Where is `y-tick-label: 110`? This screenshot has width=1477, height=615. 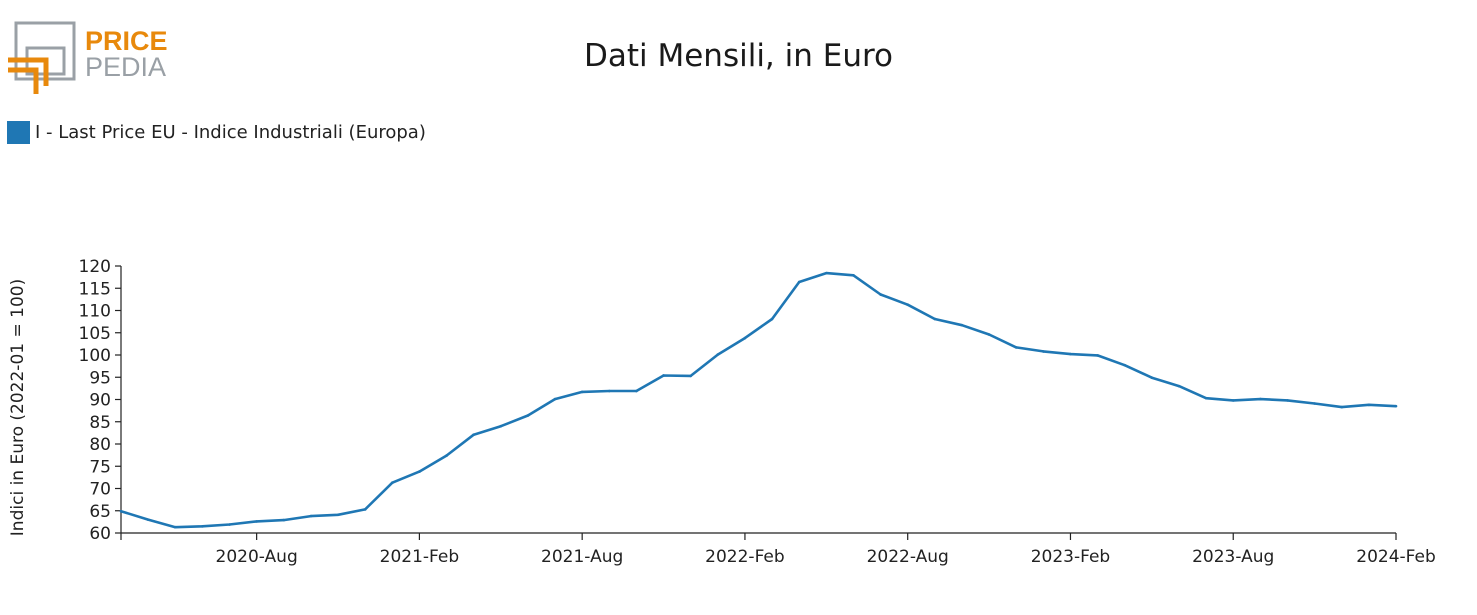 y-tick-label: 110 is located at coordinates (95, 312).